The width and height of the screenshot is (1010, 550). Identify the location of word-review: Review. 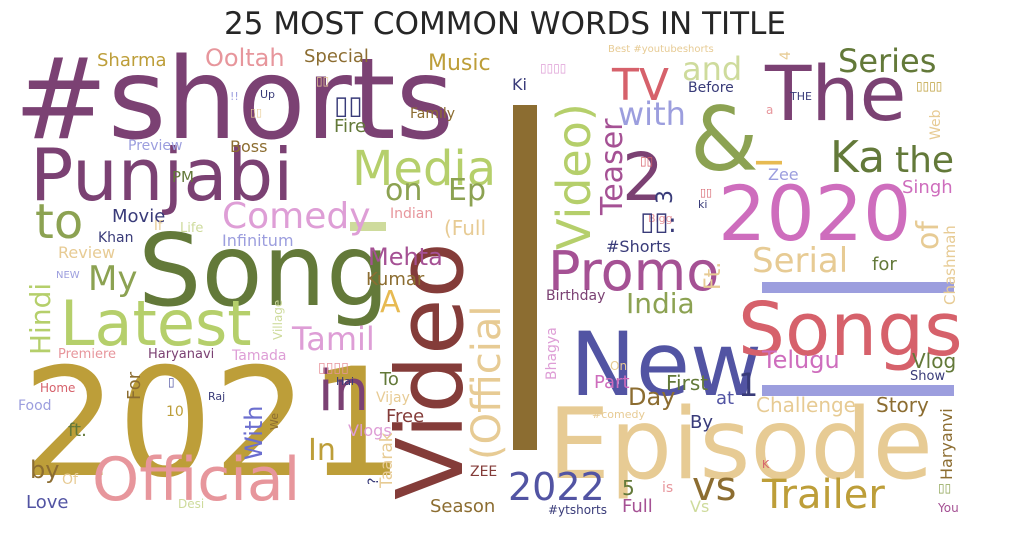
(86, 252).